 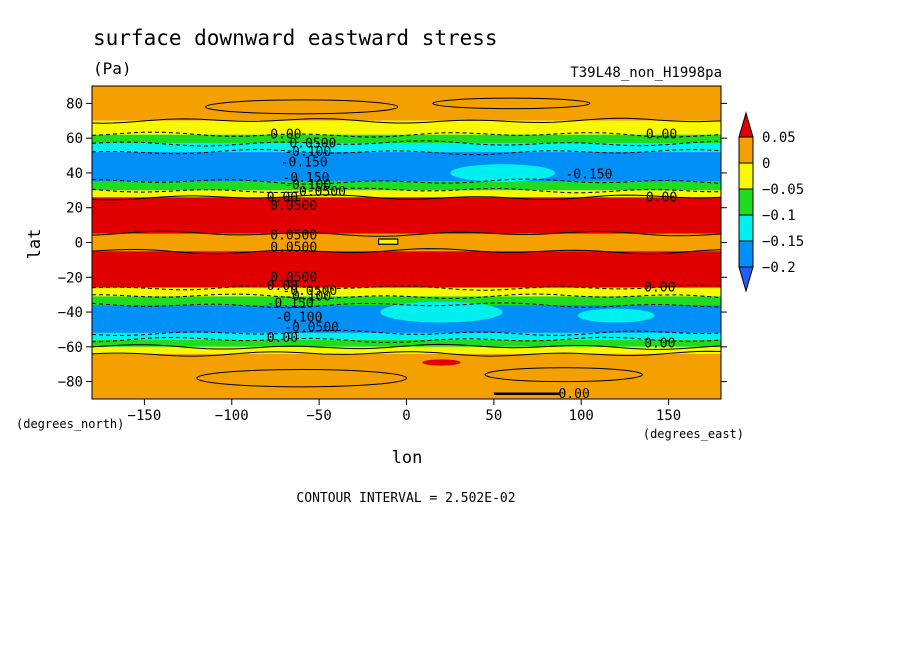 What do you see at coordinates (301, 378) in the screenshot?
I see `contour-loop-antarctic` at bounding box center [301, 378].